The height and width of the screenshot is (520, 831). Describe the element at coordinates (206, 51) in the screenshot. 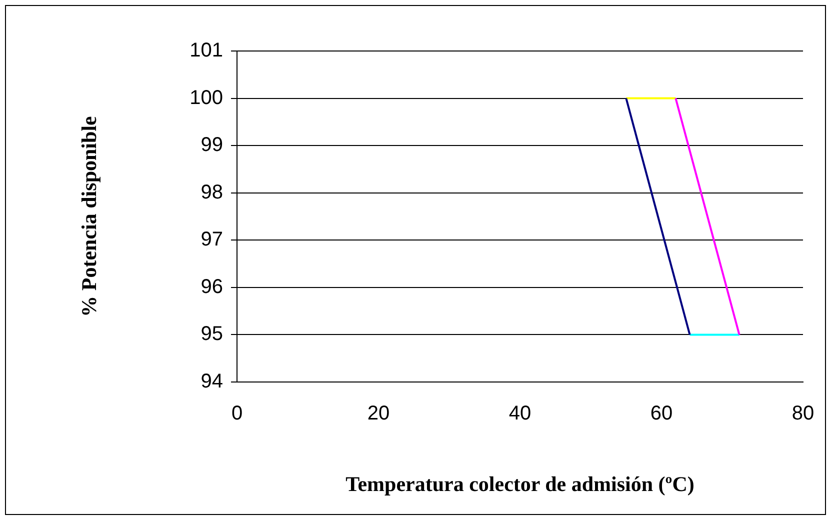

I see `y-tick-label: 101` at that location.